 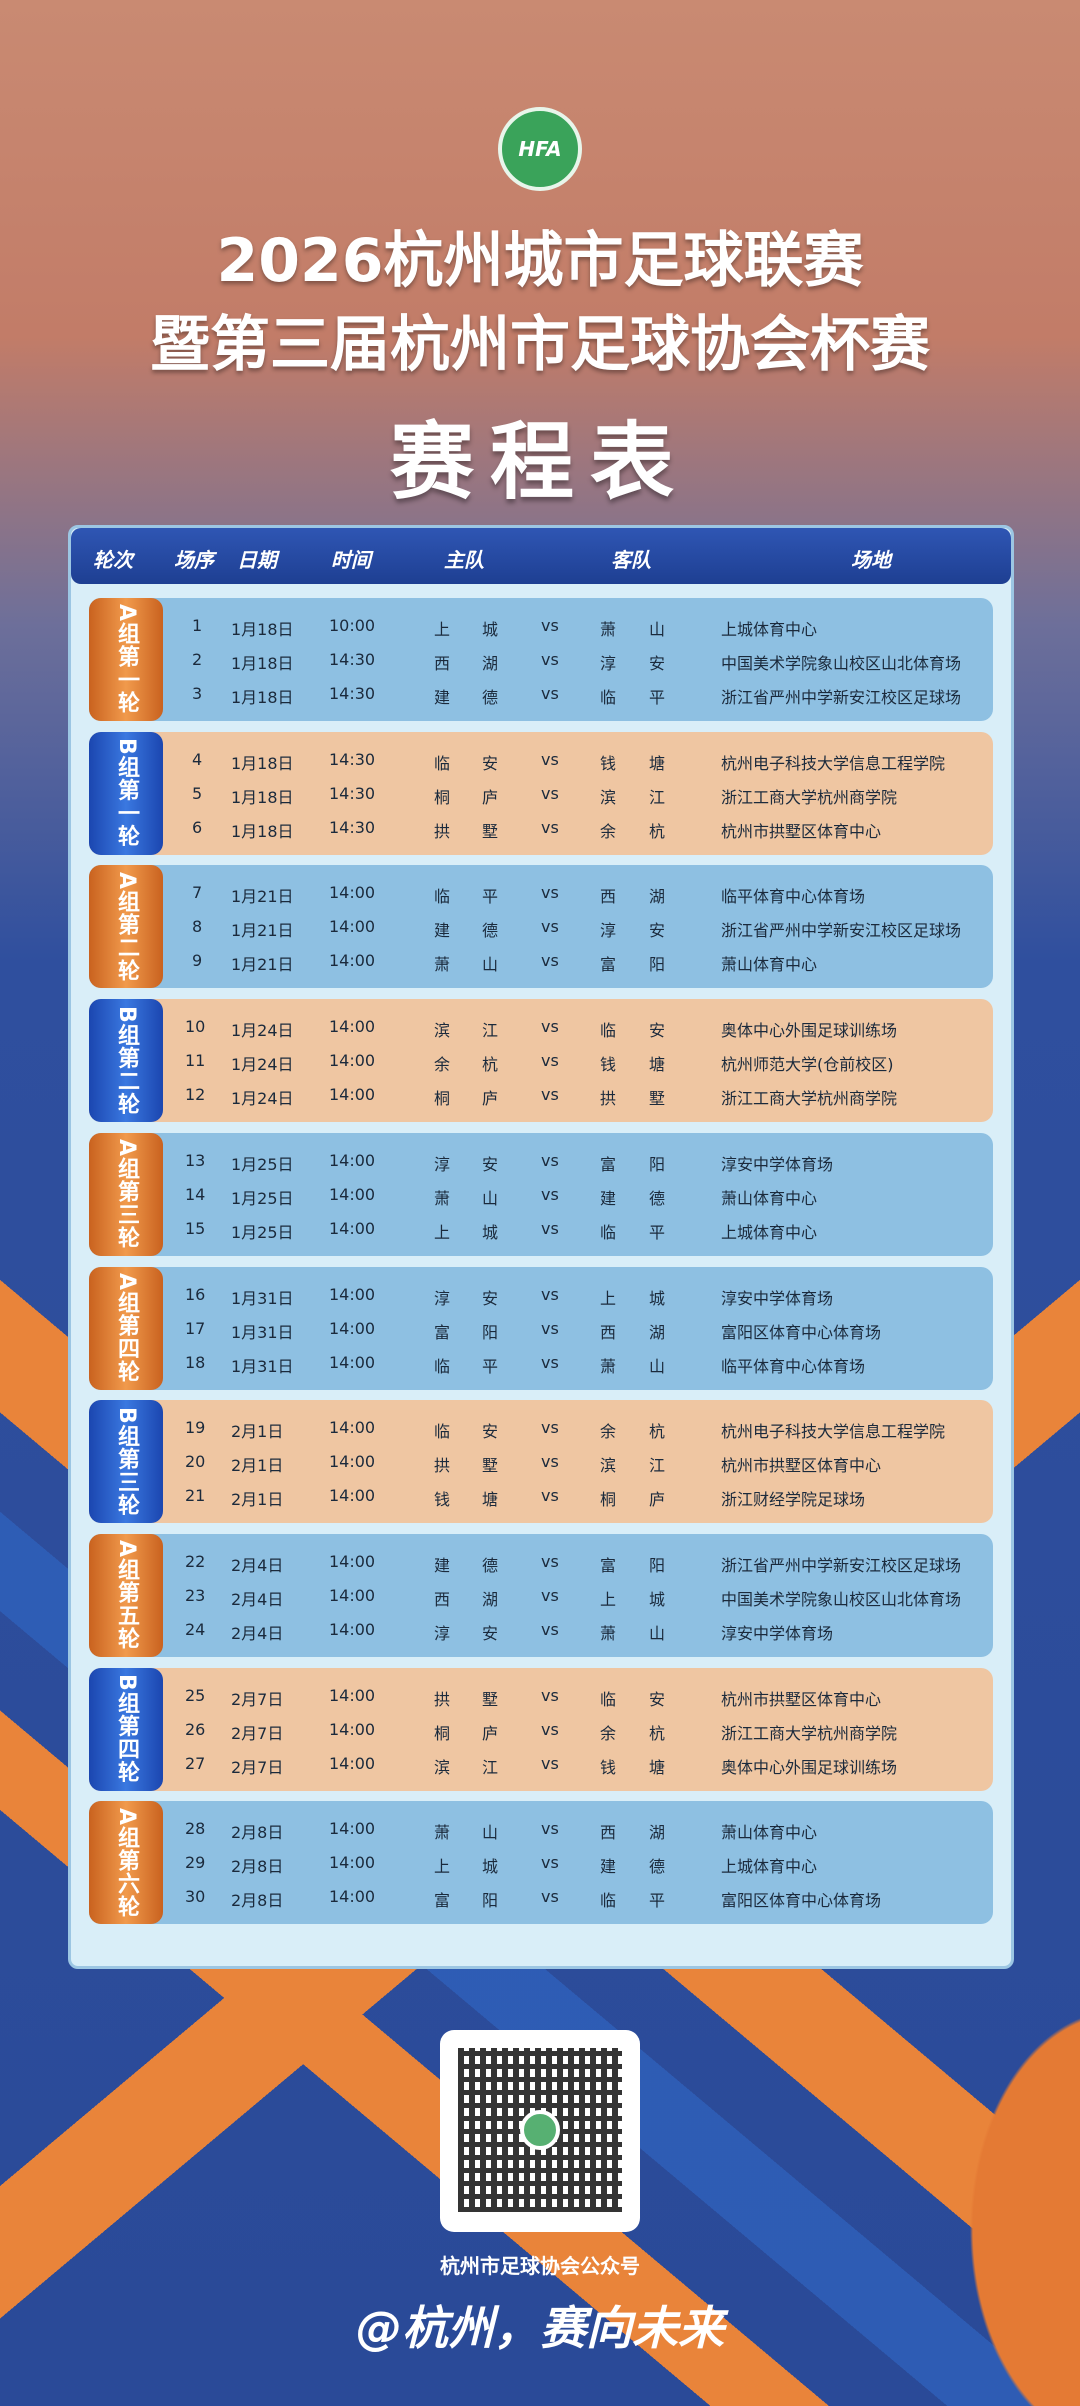 What do you see at coordinates (195, 1595) in the screenshot?
I see `match-no: 23` at bounding box center [195, 1595].